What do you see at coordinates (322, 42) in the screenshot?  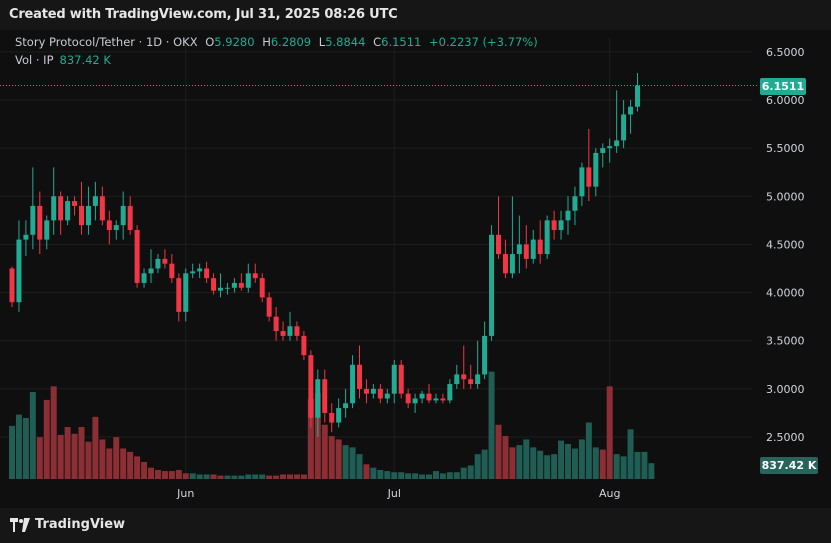 I see `low-label: L` at bounding box center [322, 42].